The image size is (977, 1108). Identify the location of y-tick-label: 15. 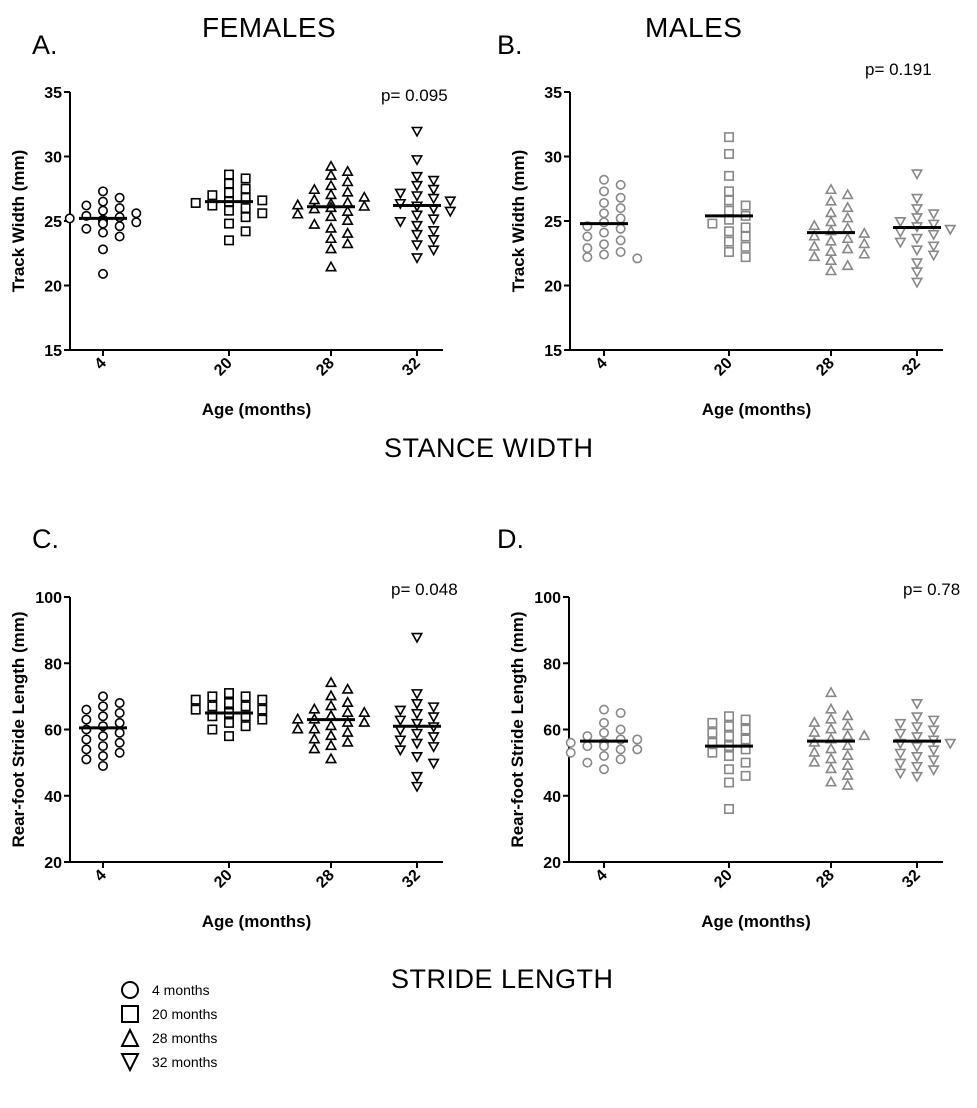
(553, 351).